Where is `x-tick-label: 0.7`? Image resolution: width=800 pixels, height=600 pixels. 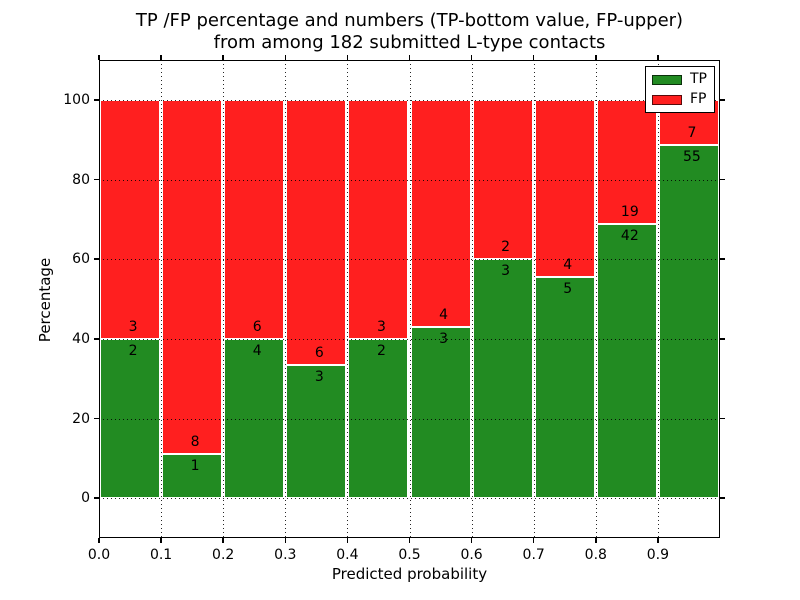
x-tick-label: 0.7 is located at coordinates (533, 555).